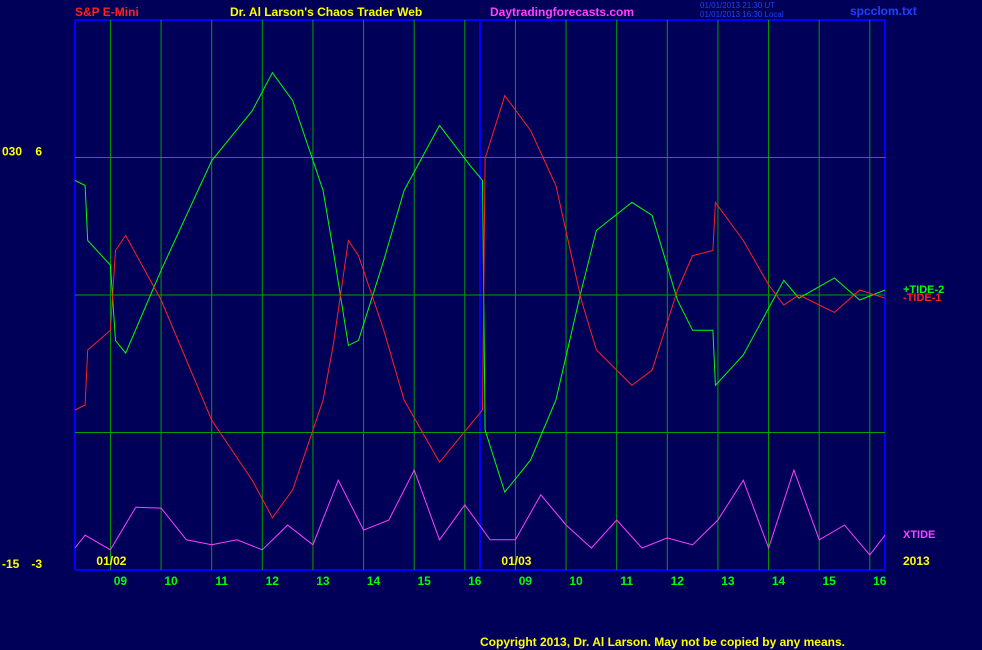  I want to click on timestamp: 01/01/2013 21:30 UT, so click(737, 5).